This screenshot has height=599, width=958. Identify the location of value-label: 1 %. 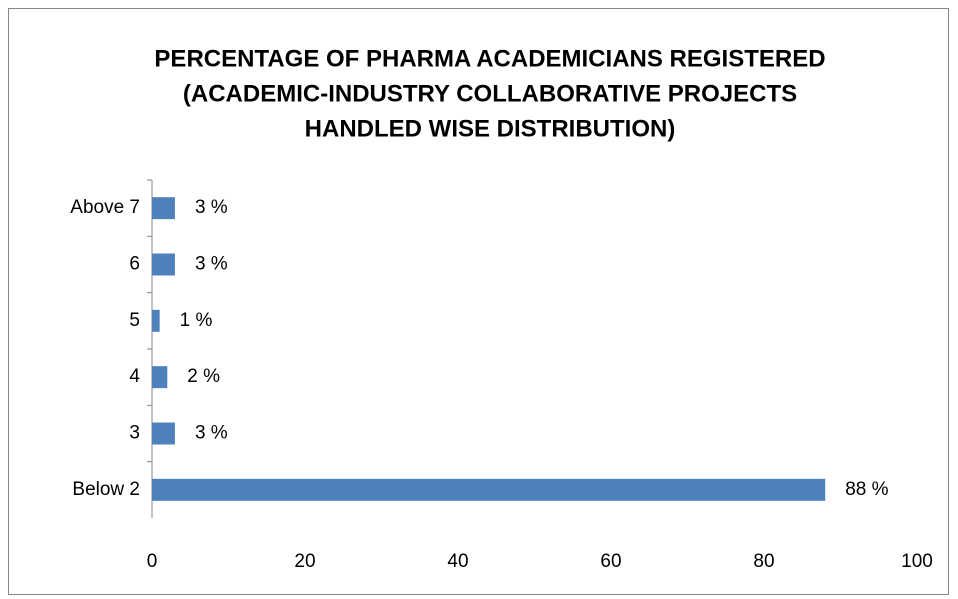
(196, 320).